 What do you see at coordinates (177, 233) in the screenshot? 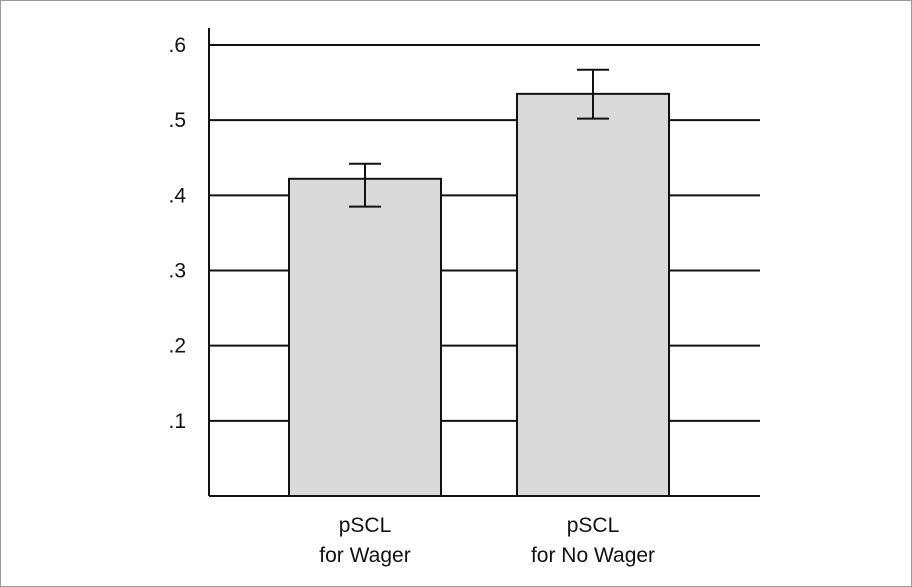
I see `y-tick-labels: .1 .2 .3 .4 .5 .6` at bounding box center [177, 233].